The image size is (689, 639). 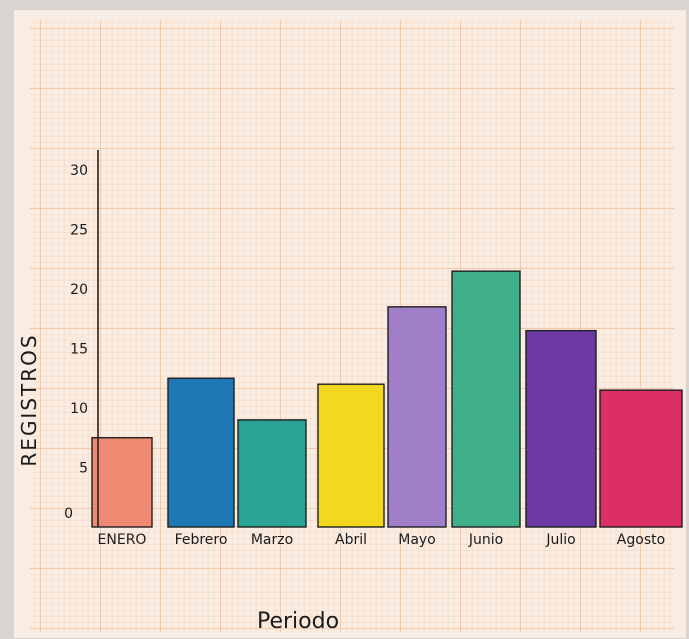 I want to click on bar-enero, so click(x=122, y=482).